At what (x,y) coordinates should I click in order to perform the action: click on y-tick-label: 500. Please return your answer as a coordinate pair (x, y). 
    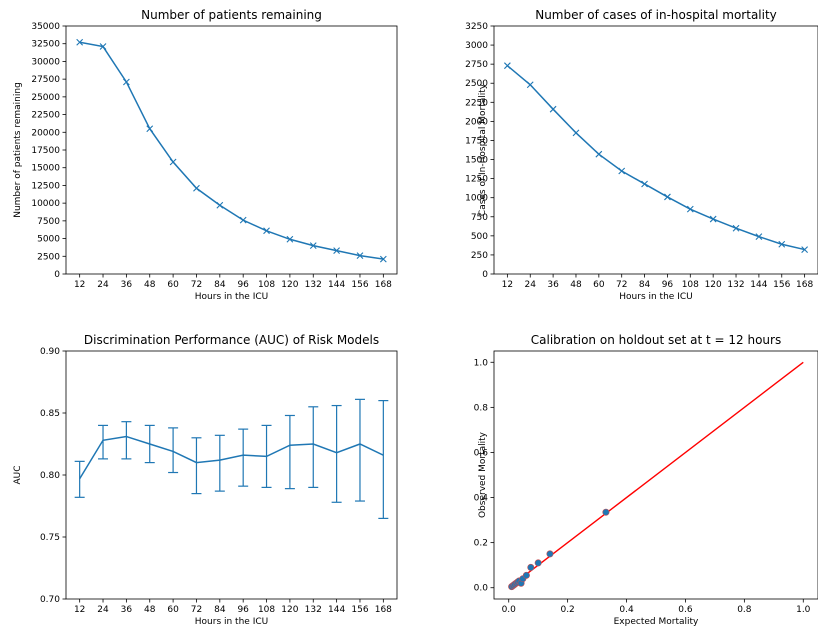
    Looking at the image, I should click on (479, 237).